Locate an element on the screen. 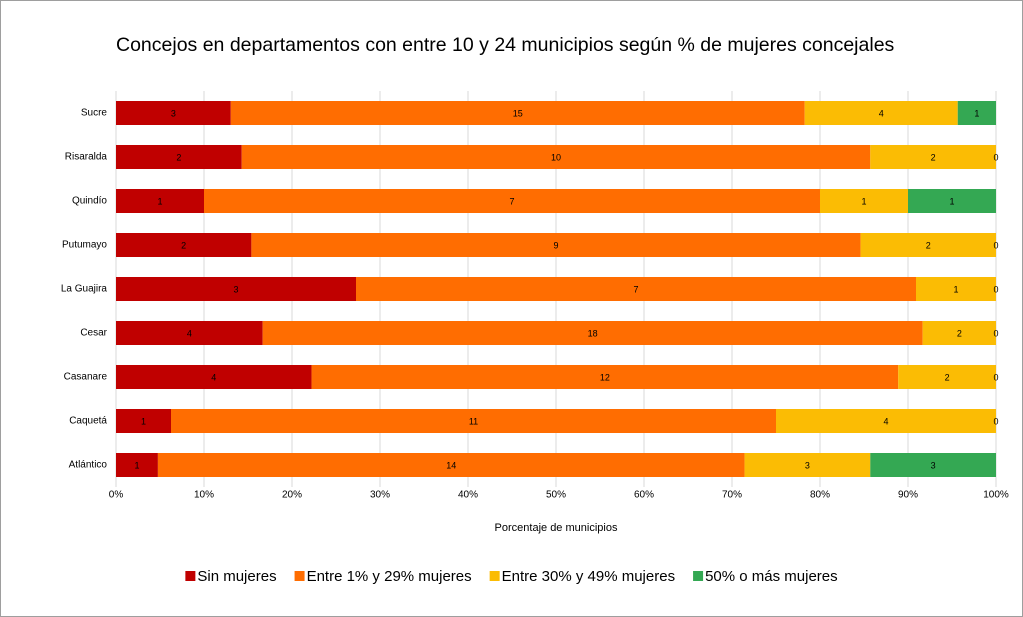 The image size is (1023, 617). data-label: 18 is located at coordinates (593, 333).